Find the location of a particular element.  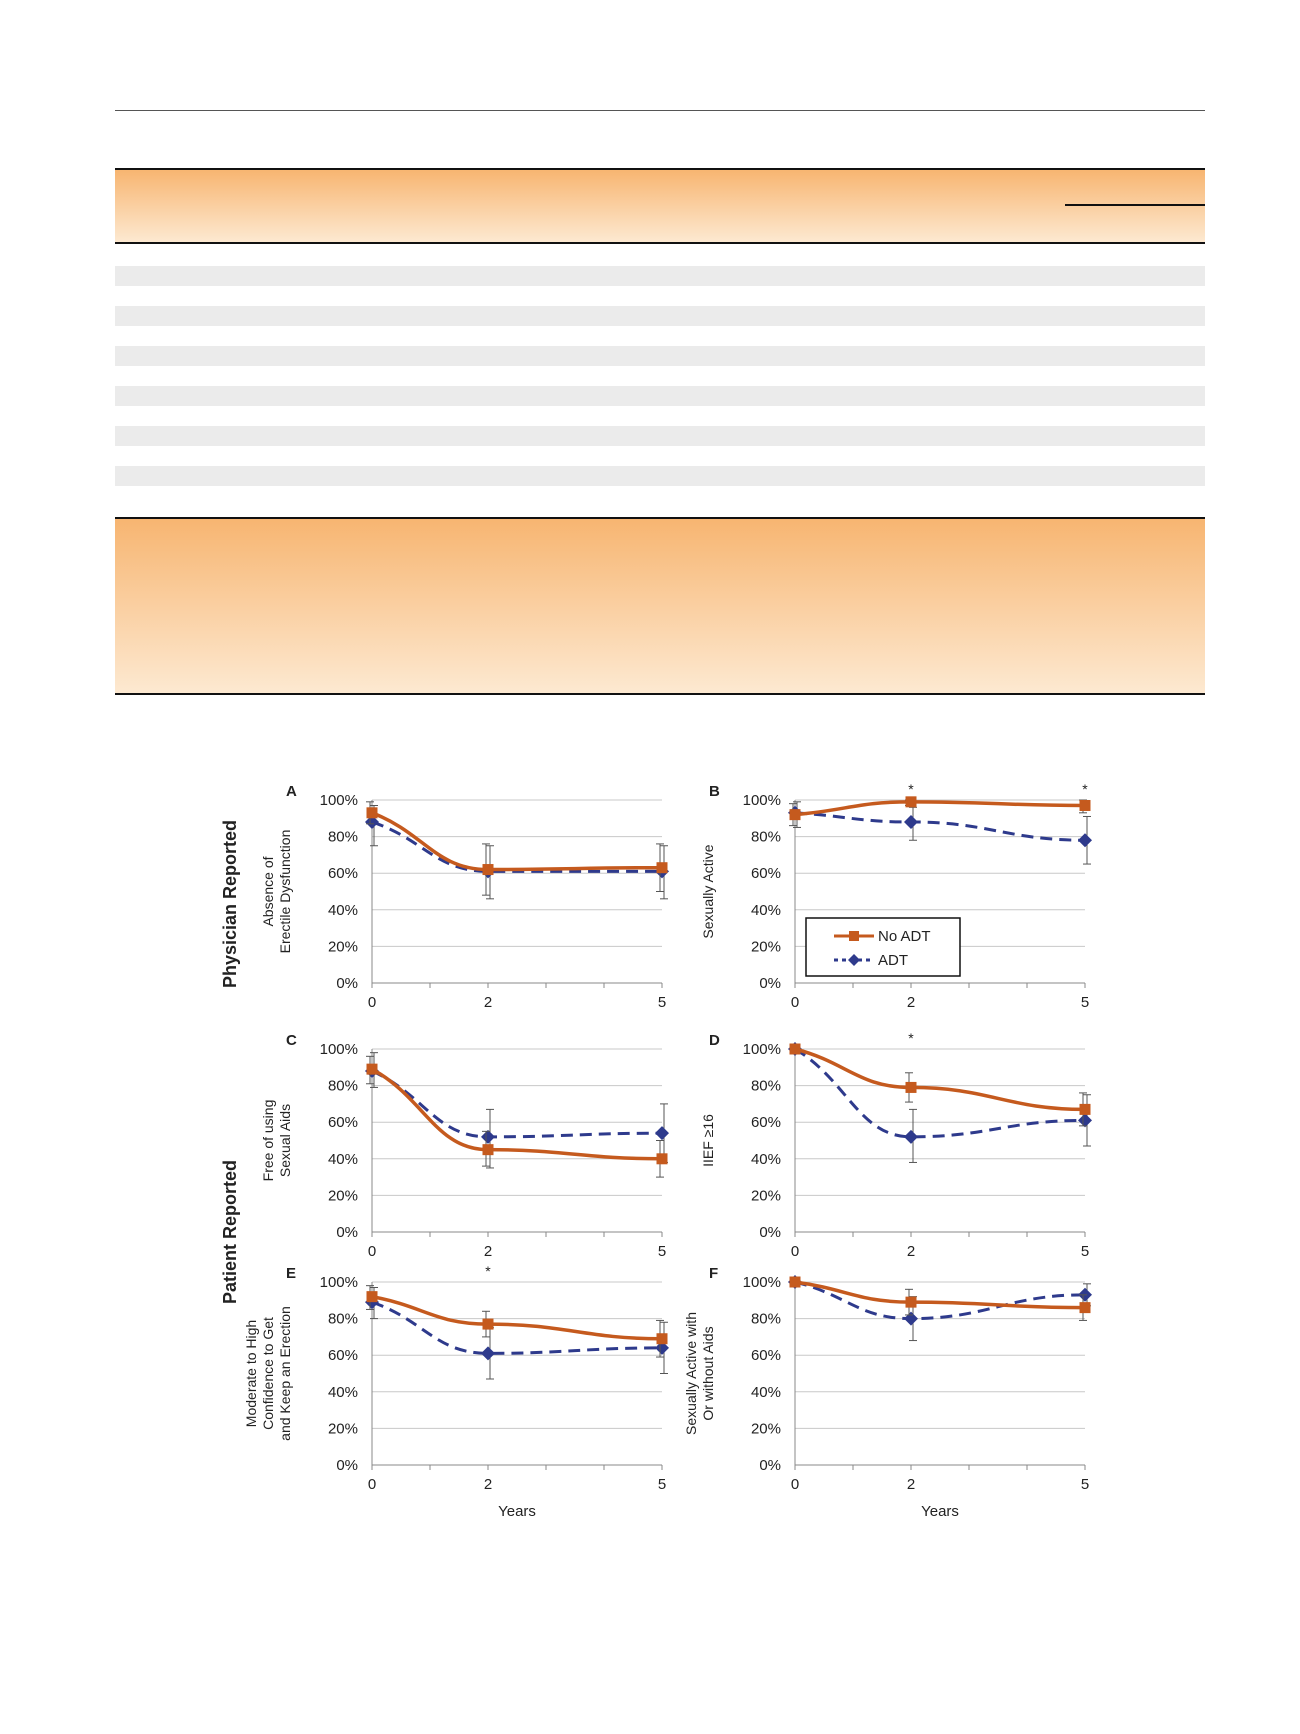

table-header-band is located at coordinates (660, 206).